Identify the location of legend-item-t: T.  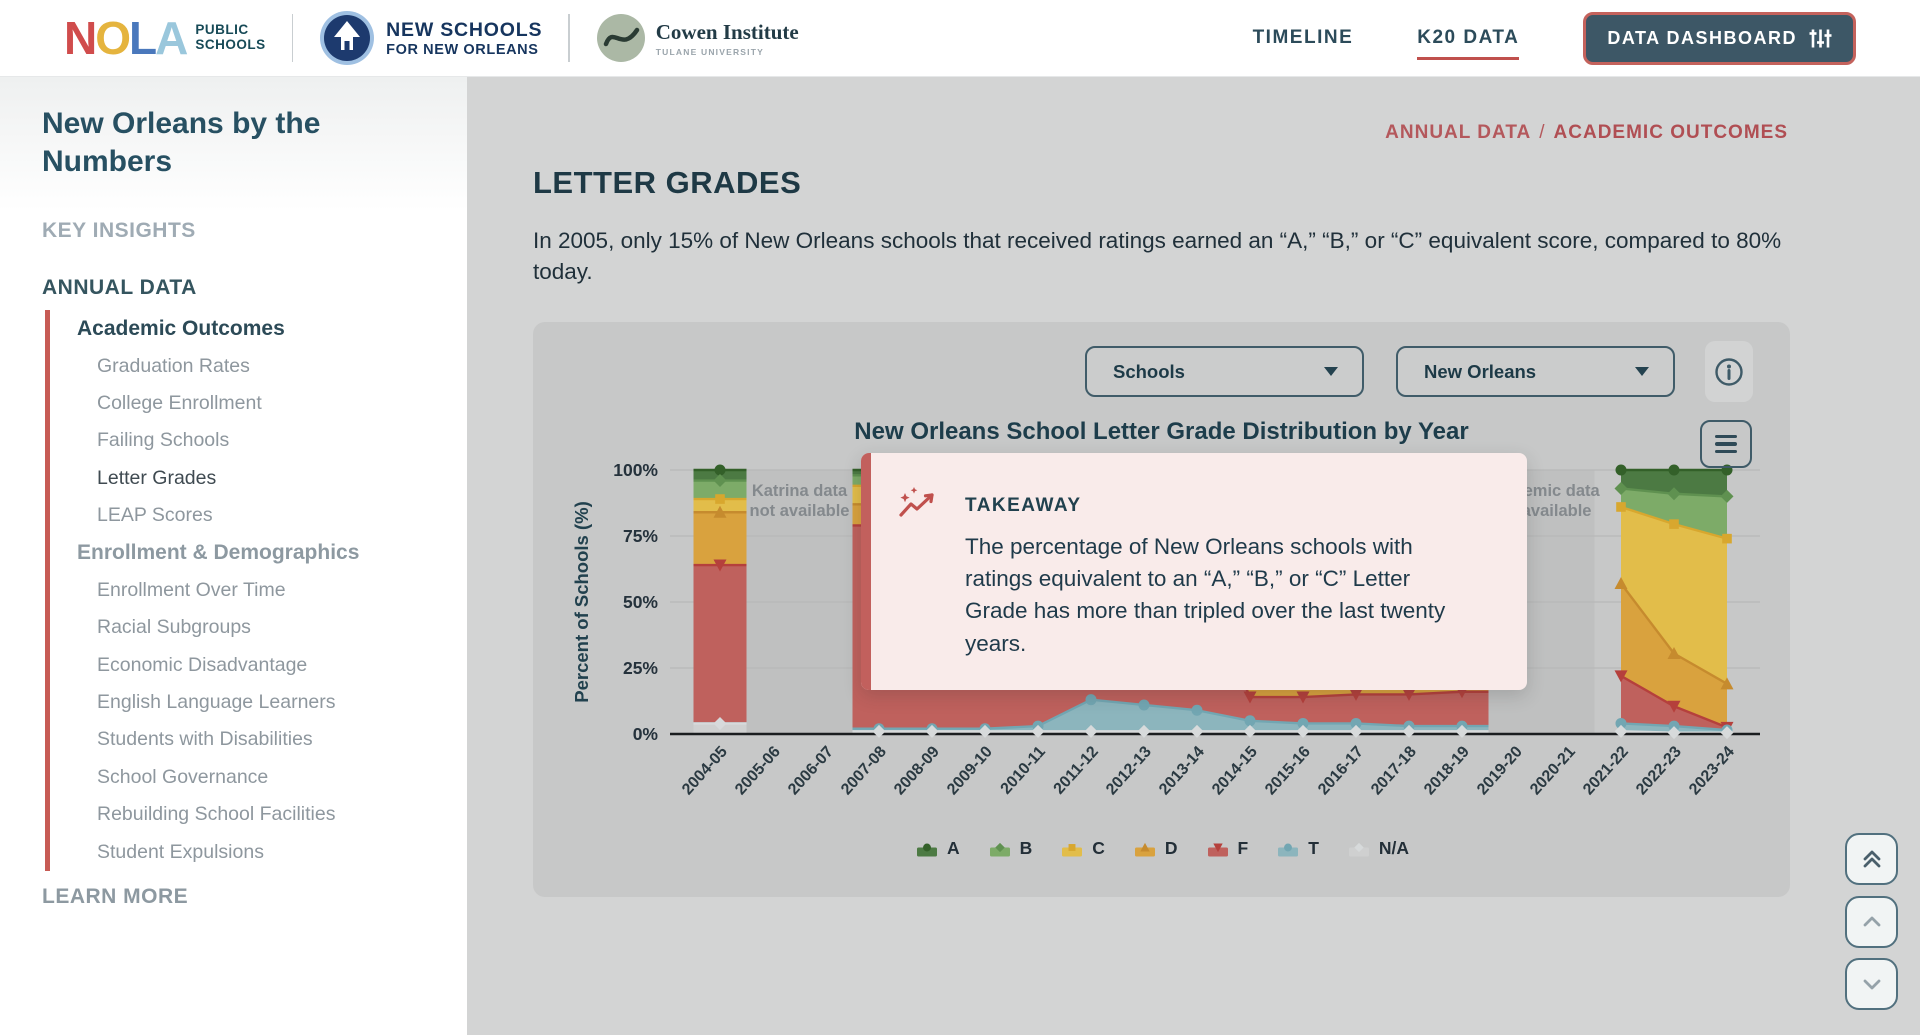
(1297, 848).